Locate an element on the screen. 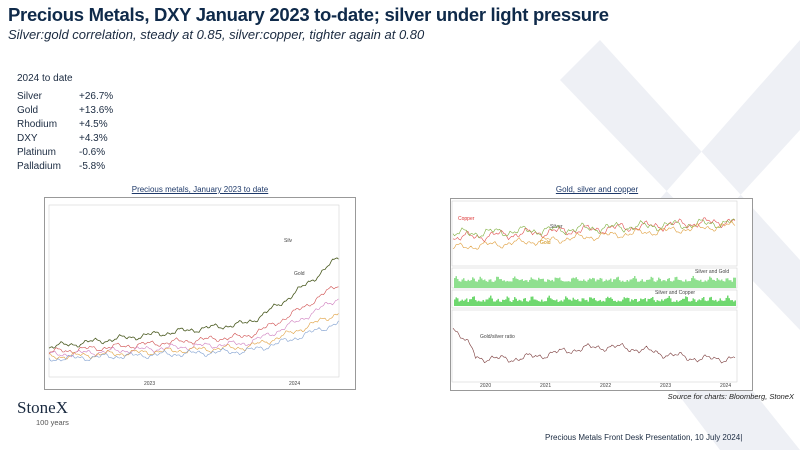 The image size is (800, 450). year-label: 2023 is located at coordinates (149, 384).